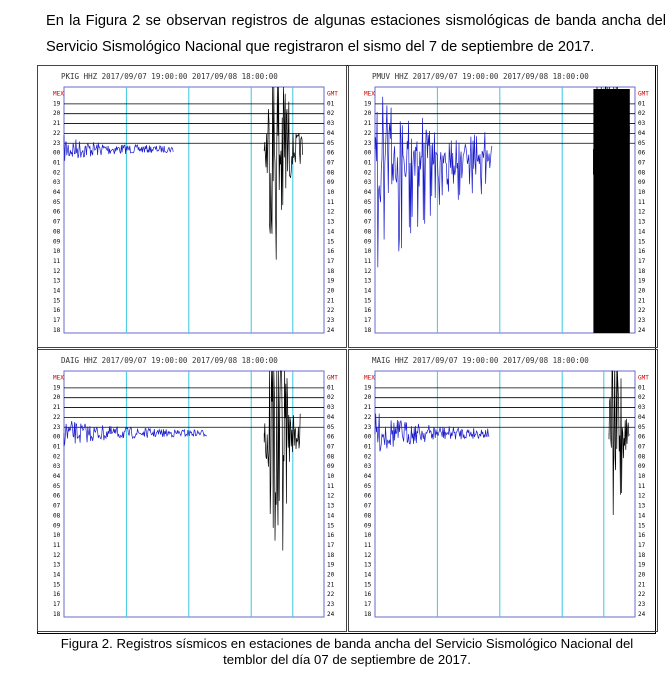 The image size is (671, 680). Describe the element at coordinates (331, 397) in the screenshot. I see `hour-label-right: 02` at that location.